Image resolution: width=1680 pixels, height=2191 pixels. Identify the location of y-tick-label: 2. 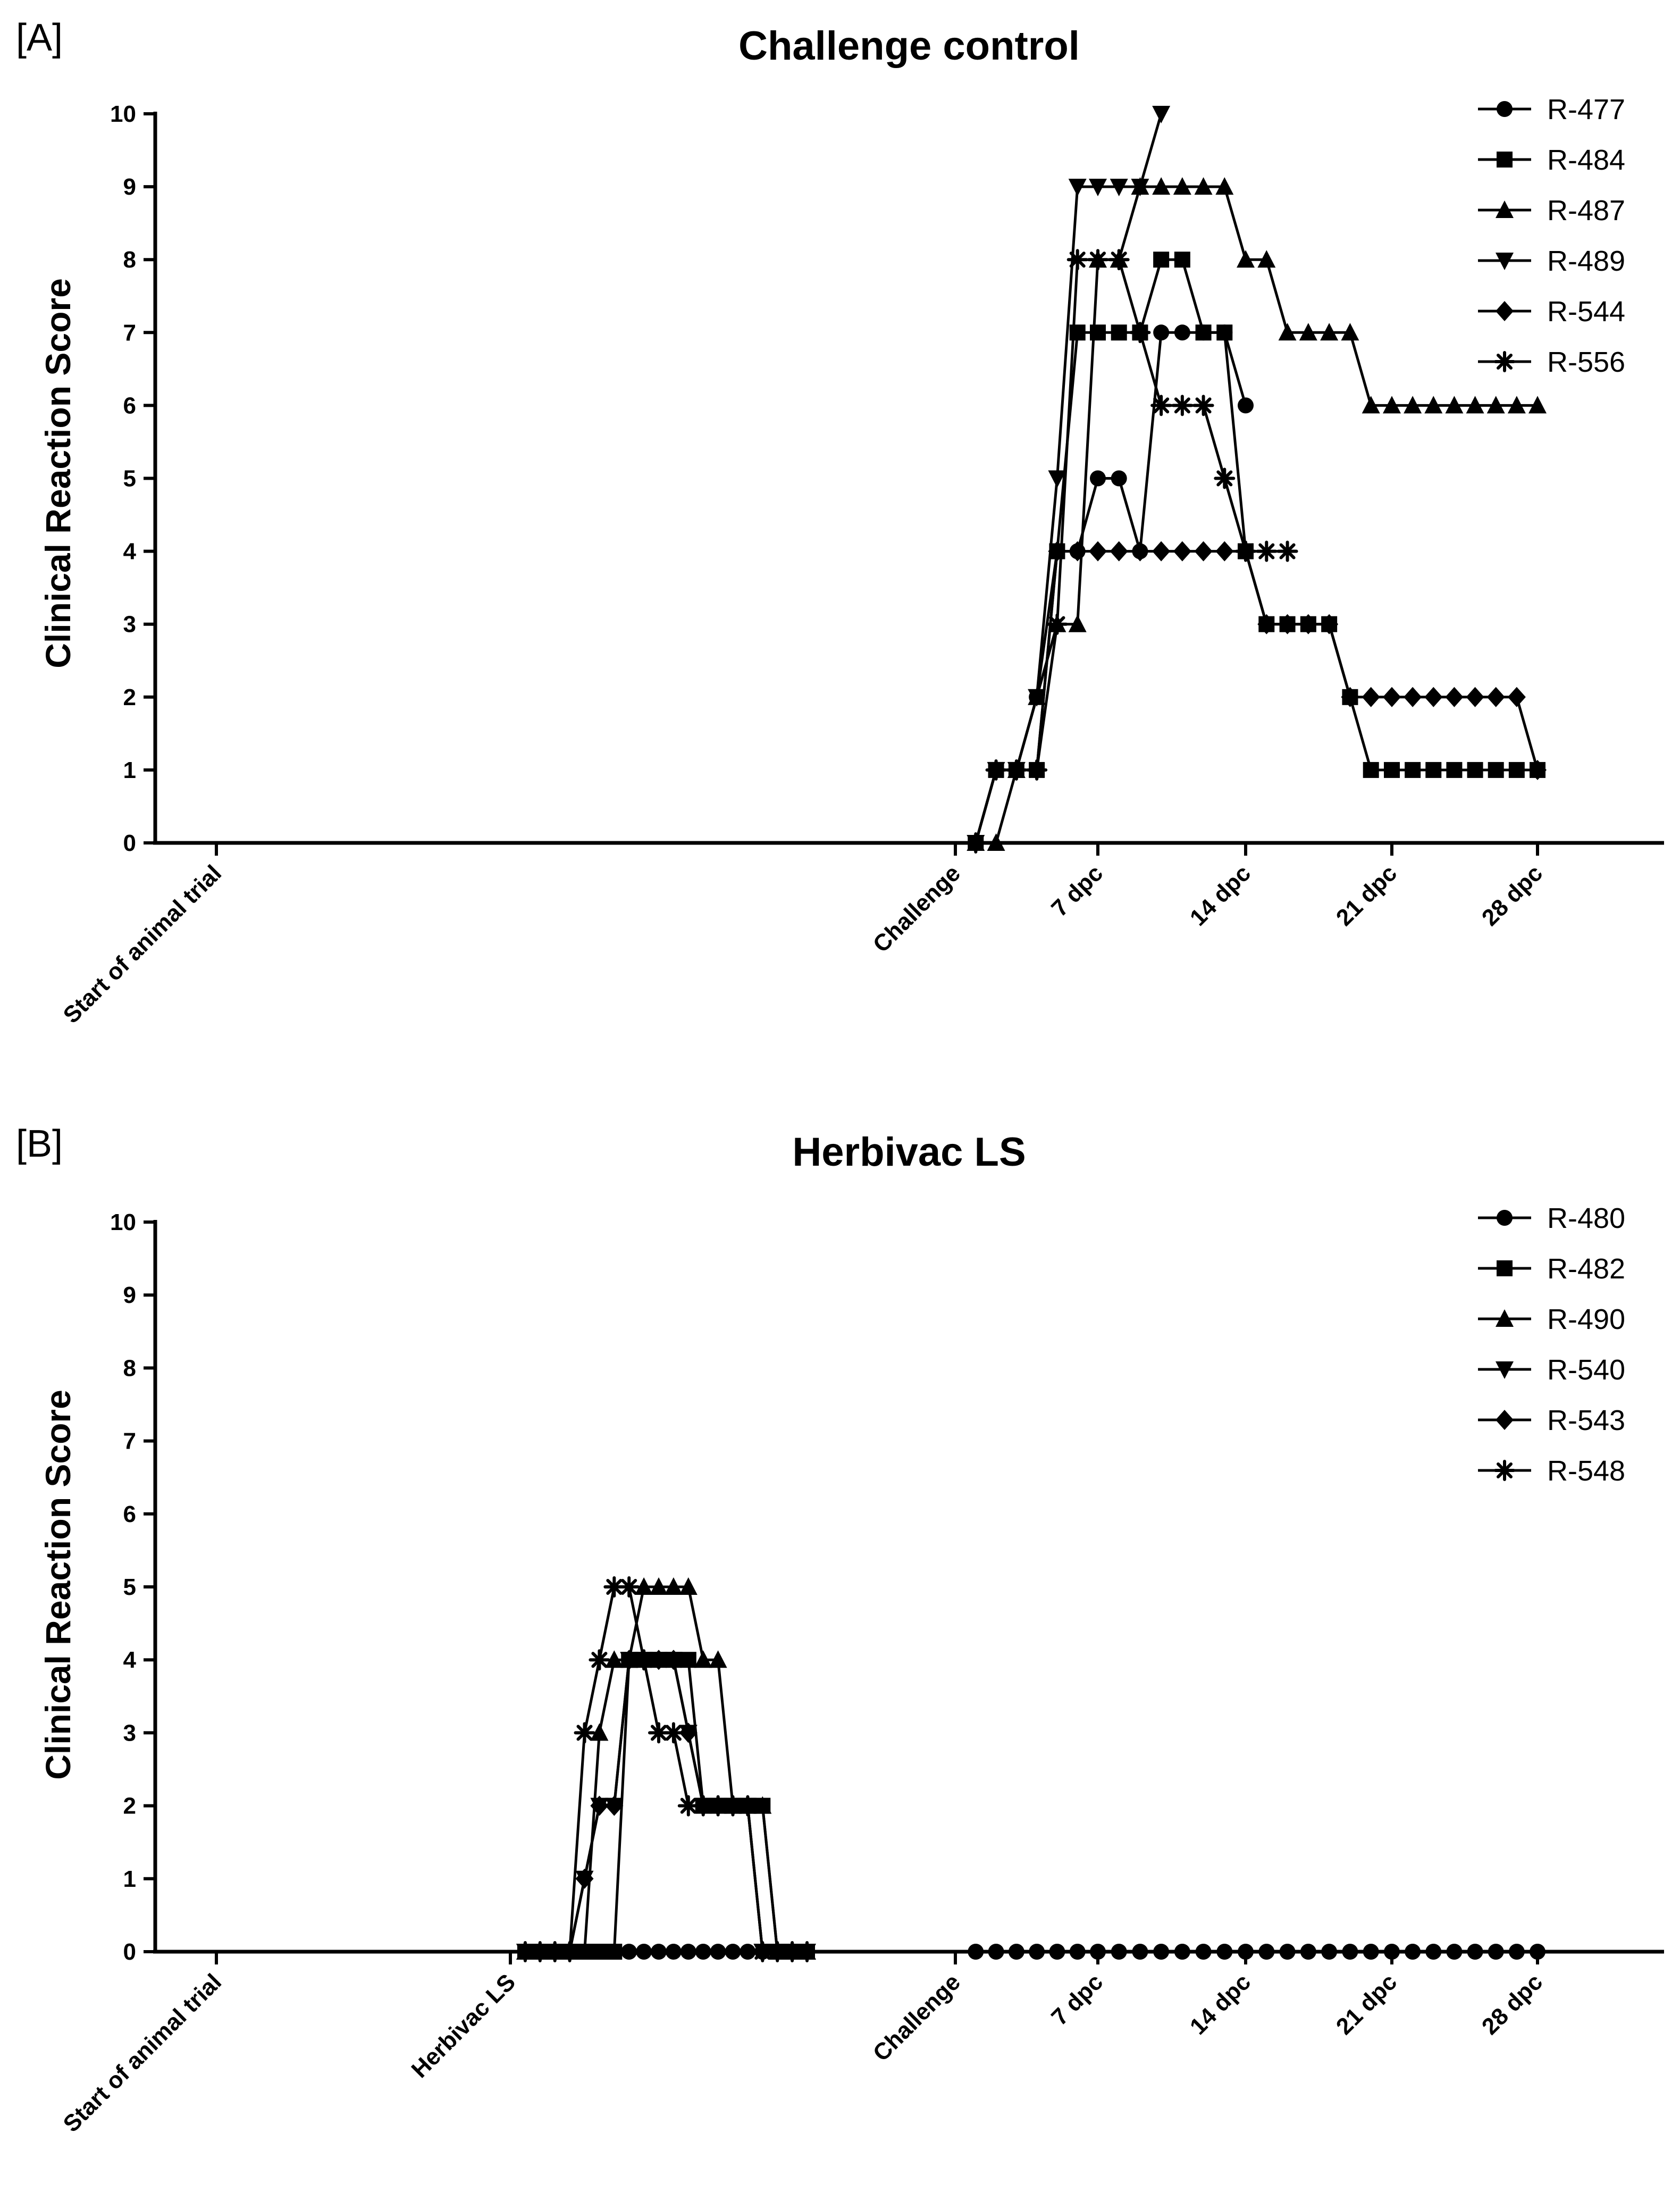
(129, 697).